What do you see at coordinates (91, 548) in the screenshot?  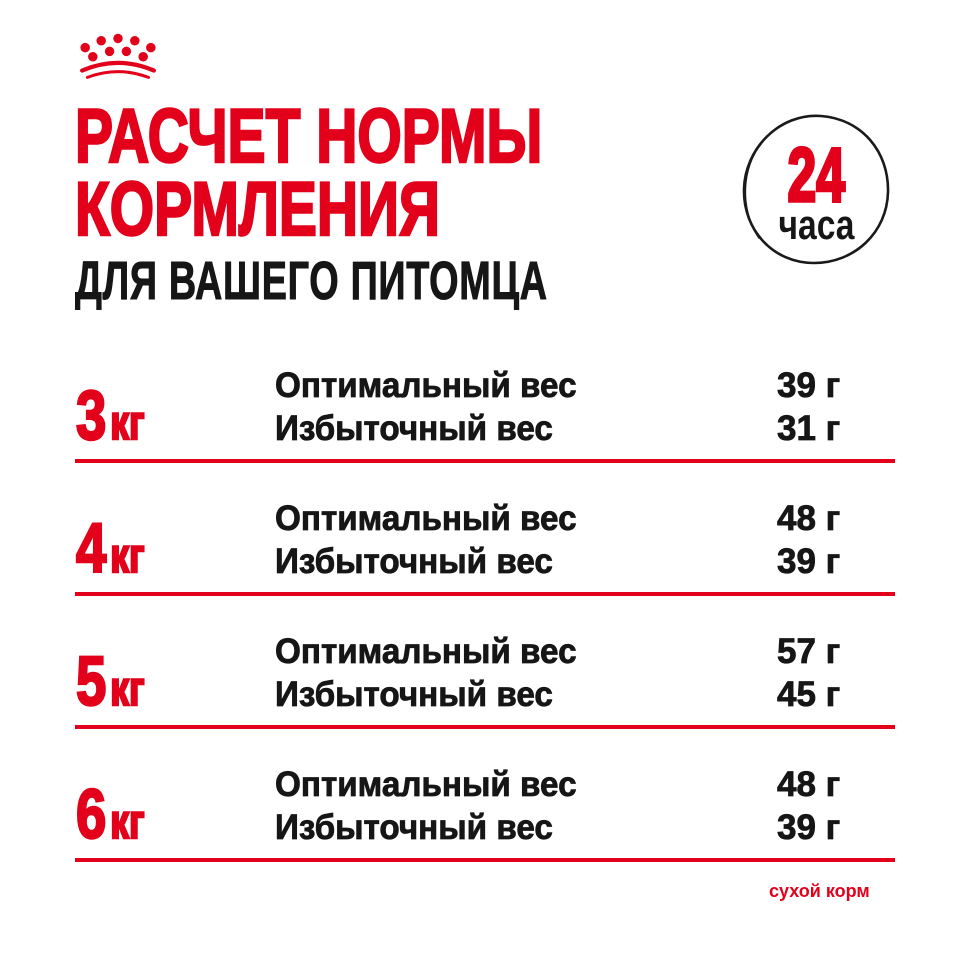 I see `weight-value: 4` at bounding box center [91, 548].